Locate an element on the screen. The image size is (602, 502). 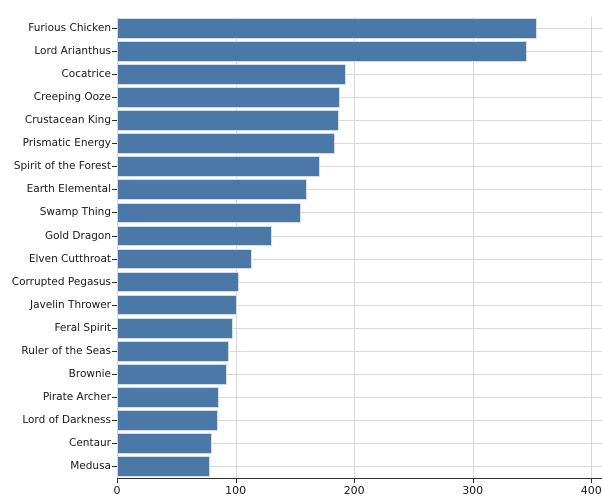
y-tick-label-crustacean-king: Crustacean King is located at coordinates (67, 120).